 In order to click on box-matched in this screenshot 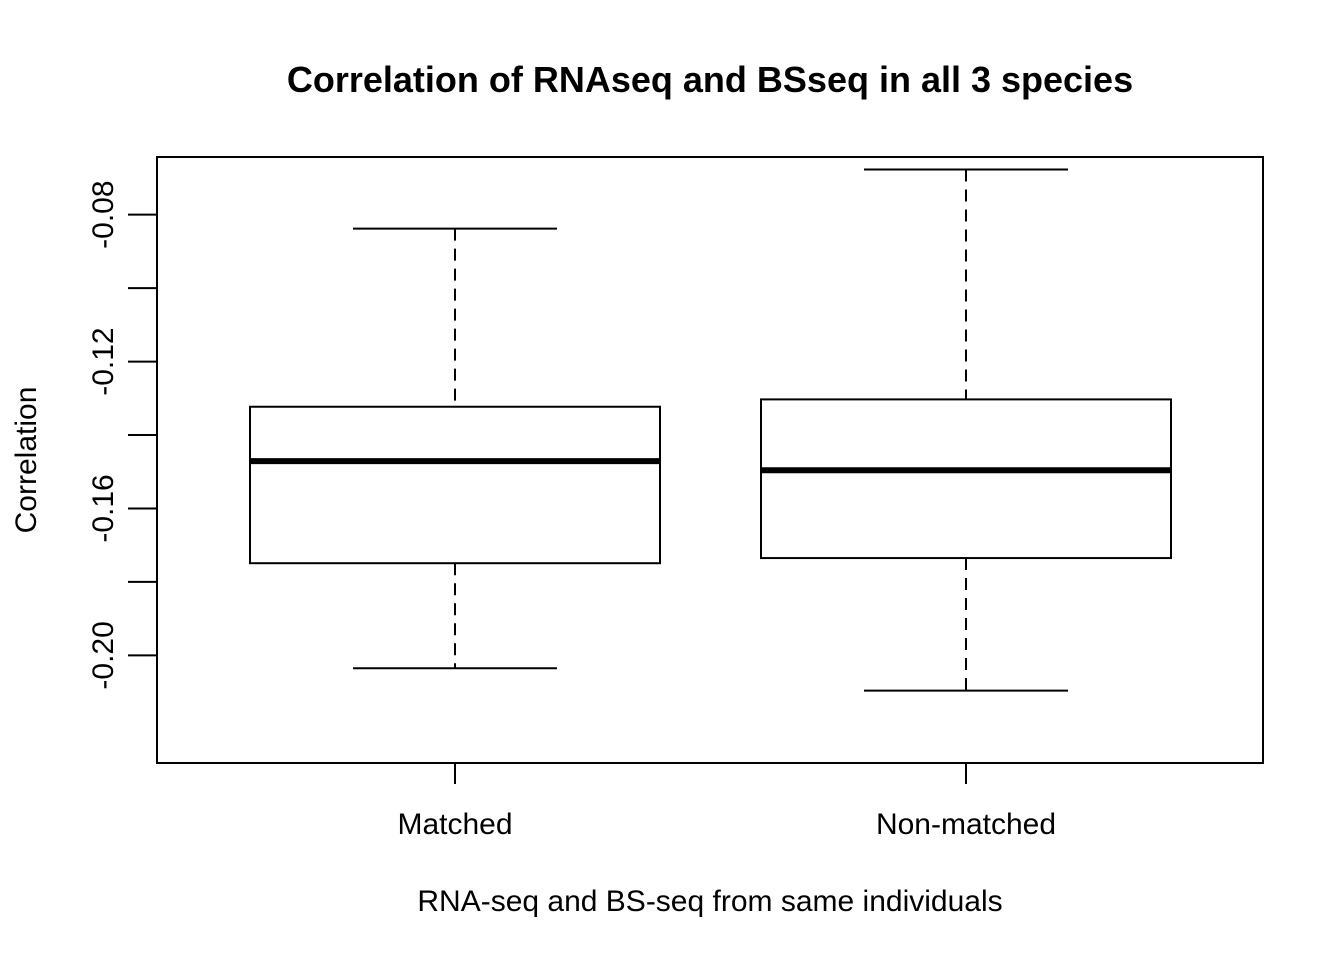, I will do `click(455, 448)`.